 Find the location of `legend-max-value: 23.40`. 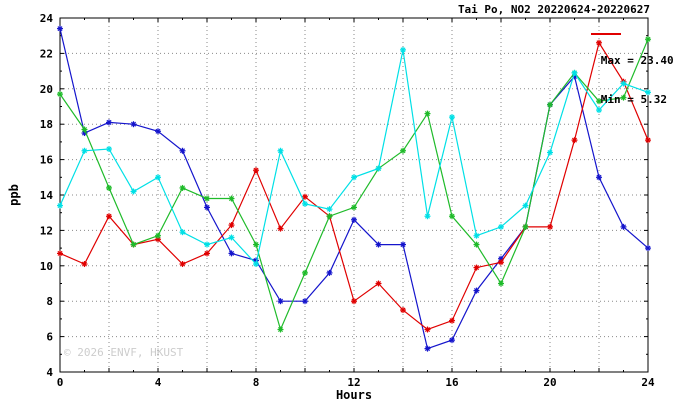

legend-max-value: 23.40 is located at coordinates (657, 60).